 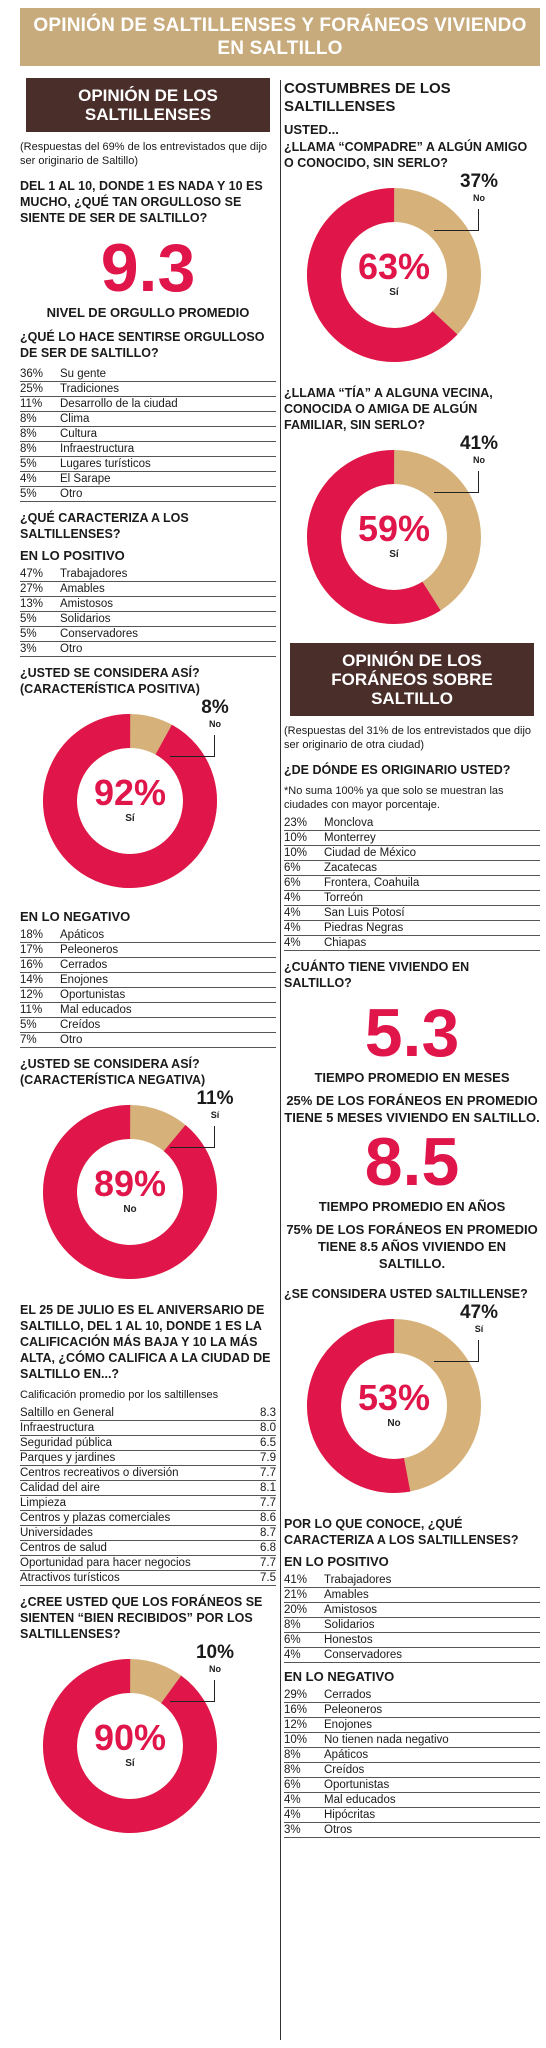 I want to click on donut-other-percent: 8%, so click(x=215, y=707).